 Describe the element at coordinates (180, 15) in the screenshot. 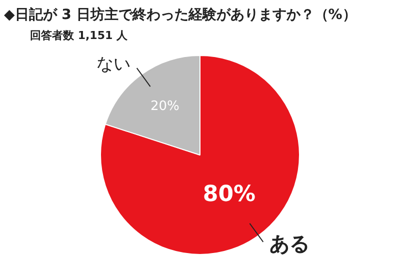

I see `chart-title: ◆日記が 3 日坊主で終わった経験がありますか？（%）` at that location.